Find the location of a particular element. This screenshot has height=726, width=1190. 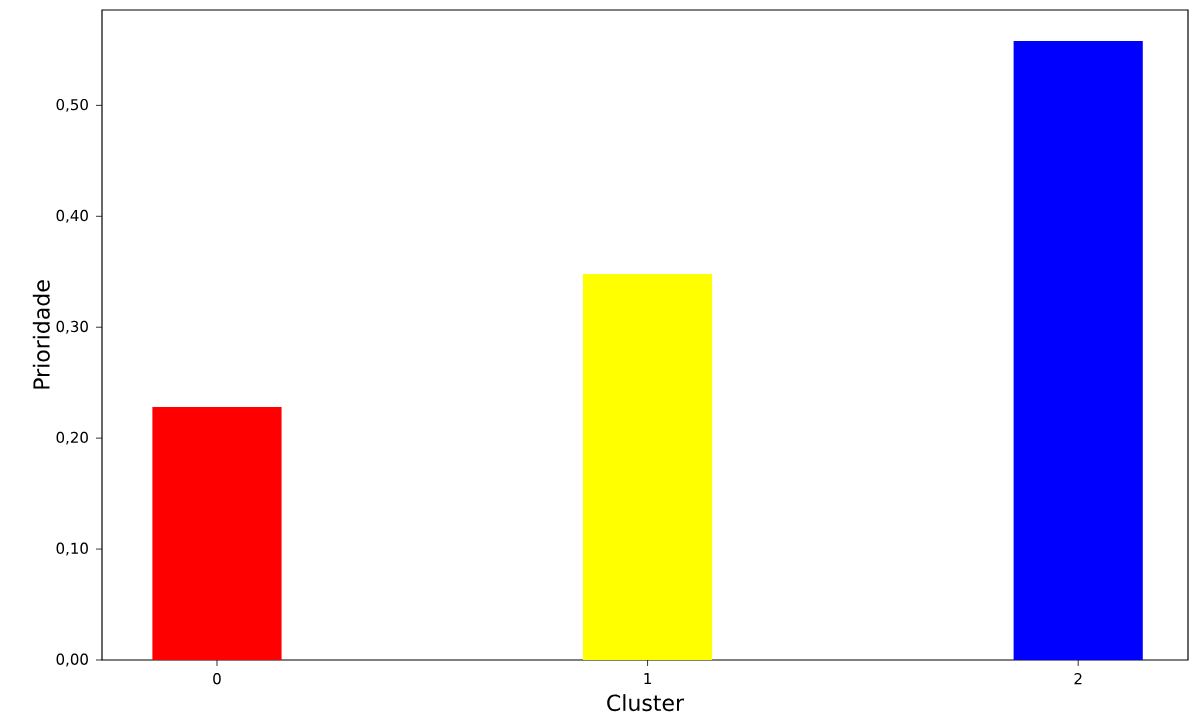

y-tick-label: 0,20 is located at coordinates (72, 438).